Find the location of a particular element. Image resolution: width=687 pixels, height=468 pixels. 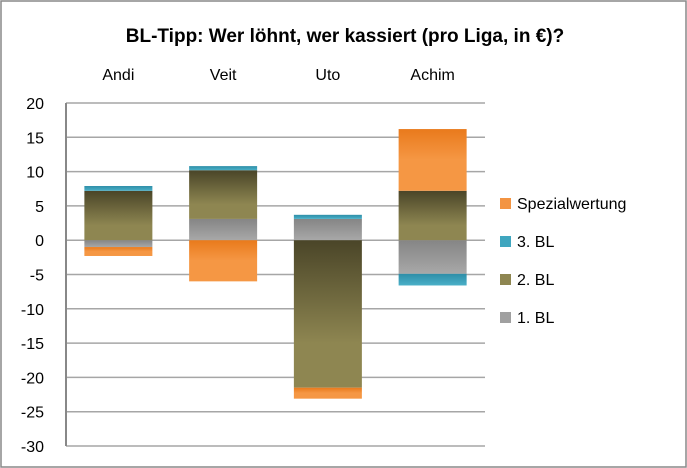

y-tick-label: 5 is located at coordinates (39, 207).